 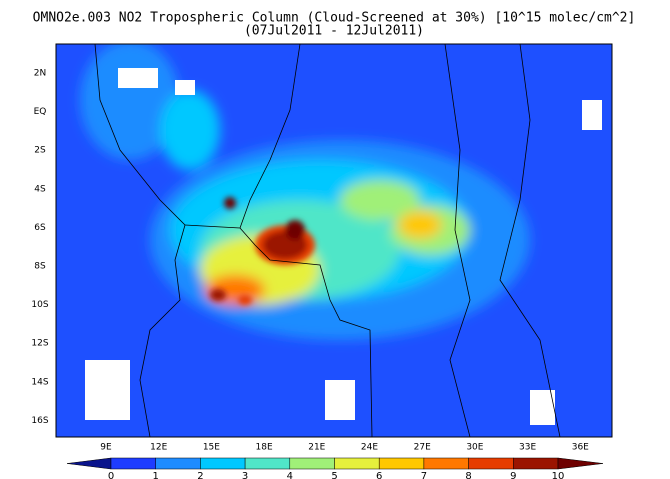 I want to click on colorbar-label: 7, so click(x=424, y=475).